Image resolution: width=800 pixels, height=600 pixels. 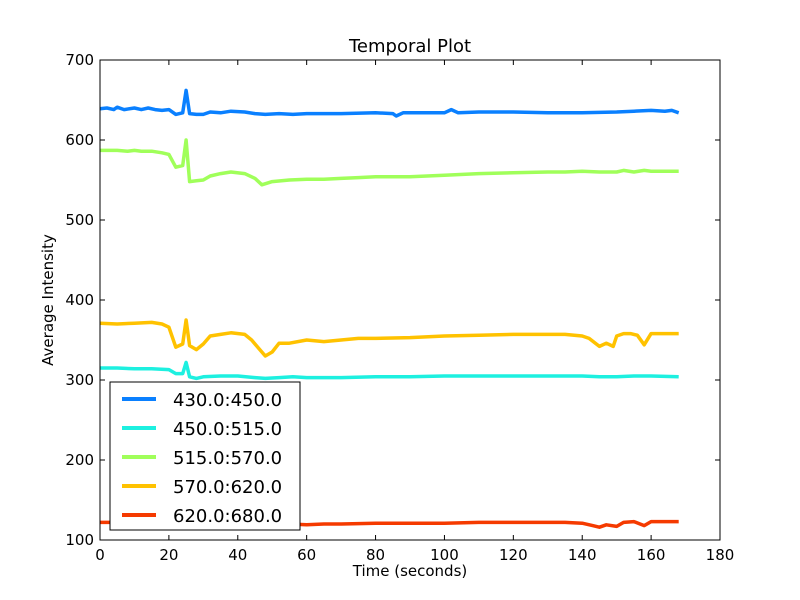 I want to click on x-tick-label: 0, so click(x=100, y=555).